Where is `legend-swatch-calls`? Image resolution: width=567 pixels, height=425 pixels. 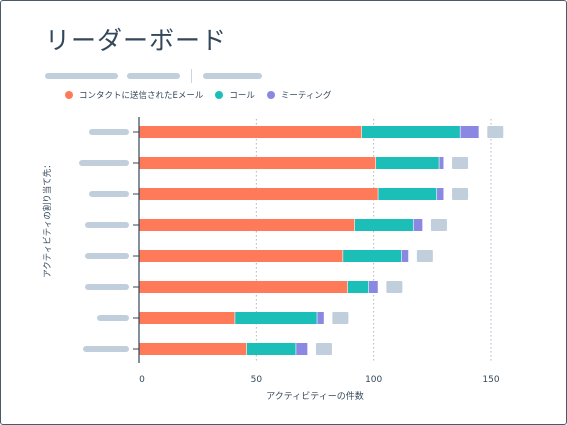
legend-swatch-calls is located at coordinates (219, 95).